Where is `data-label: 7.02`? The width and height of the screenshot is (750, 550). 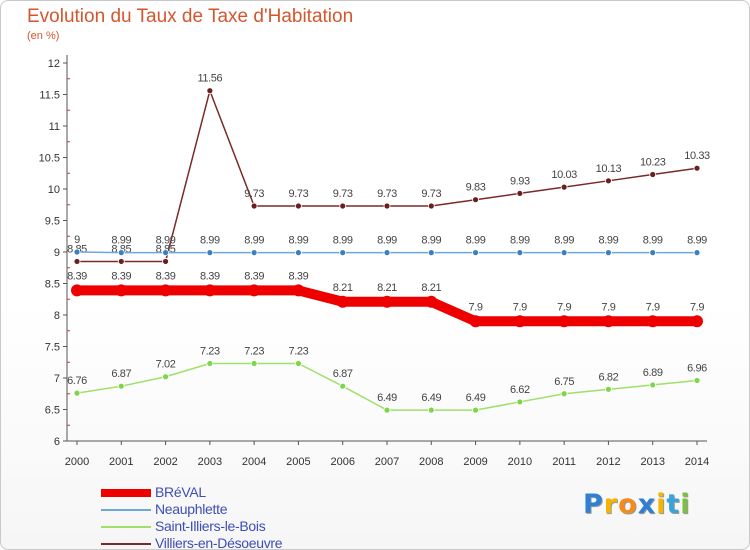
data-label: 7.02 is located at coordinates (166, 365).